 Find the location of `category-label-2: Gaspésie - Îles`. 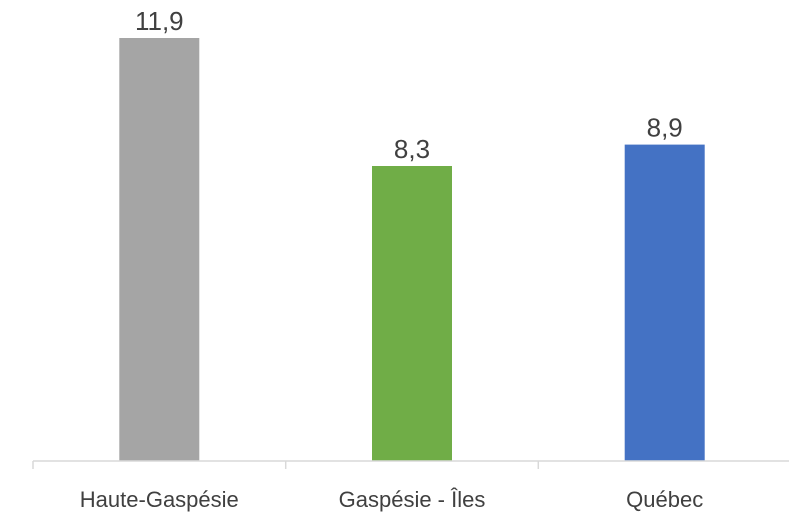

category-label-2: Gaspésie - Îles is located at coordinates (412, 499).